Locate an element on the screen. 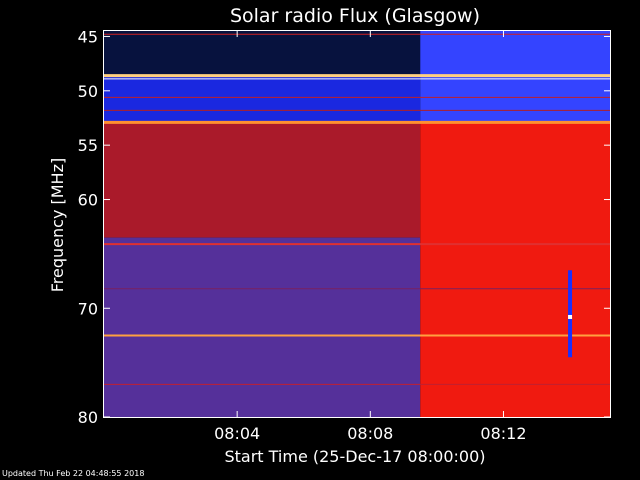 This screenshot has height=480, width=640. y-tick-label-2: 55 is located at coordinates (88, 145).